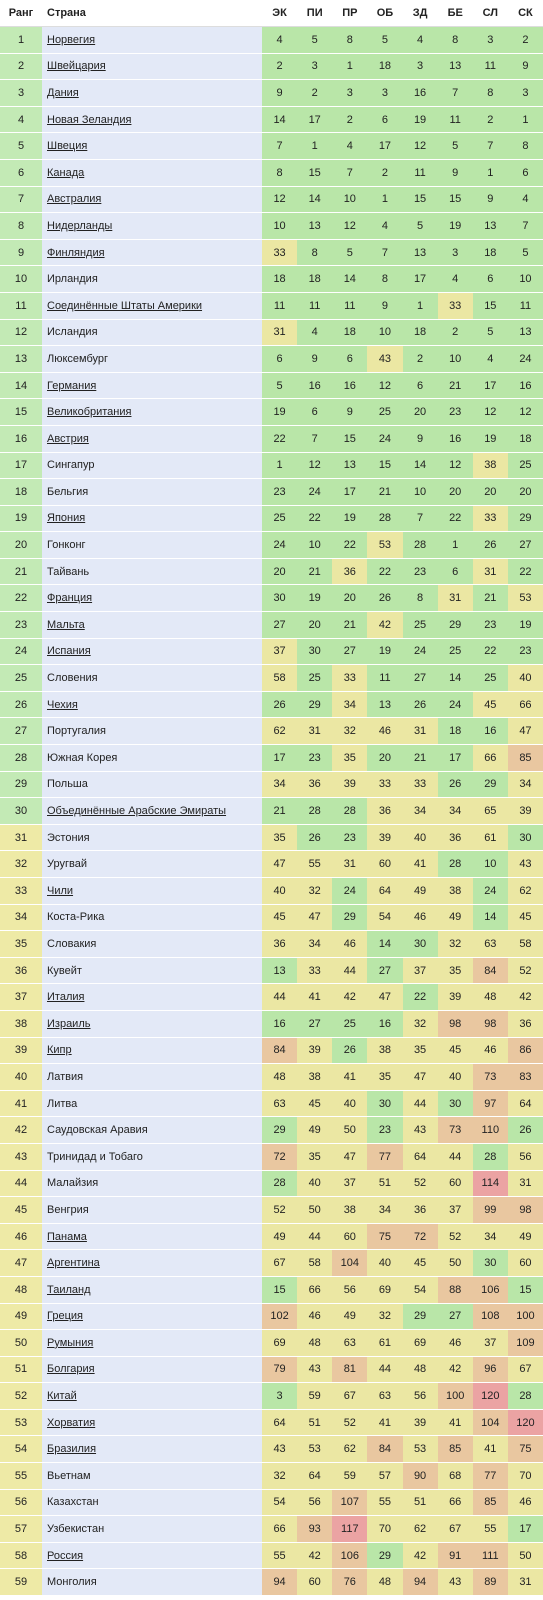 Image resolution: width=543 pixels, height=1600 pixels. What do you see at coordinates (152, 1423) in the screenshot?
I see `country-name: Хорватия` at bounding box center [152, 1423].